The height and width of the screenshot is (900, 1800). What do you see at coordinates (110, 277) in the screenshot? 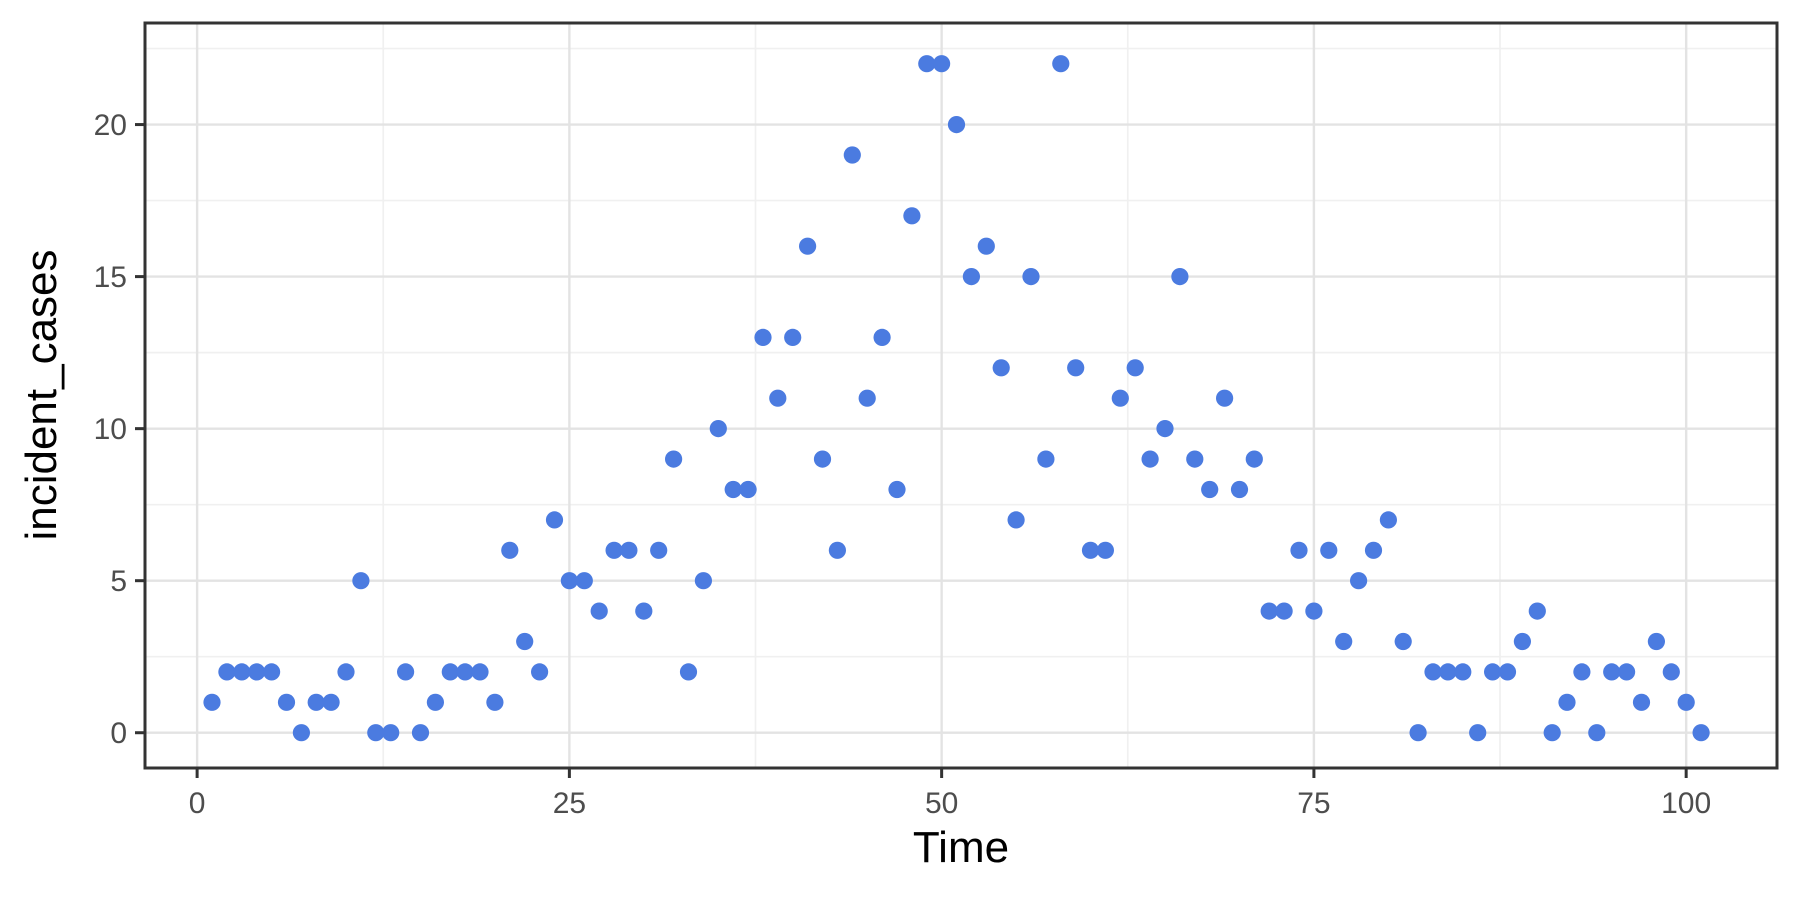
I see `y-tick-label: 15` at bounding box center [110, 277].